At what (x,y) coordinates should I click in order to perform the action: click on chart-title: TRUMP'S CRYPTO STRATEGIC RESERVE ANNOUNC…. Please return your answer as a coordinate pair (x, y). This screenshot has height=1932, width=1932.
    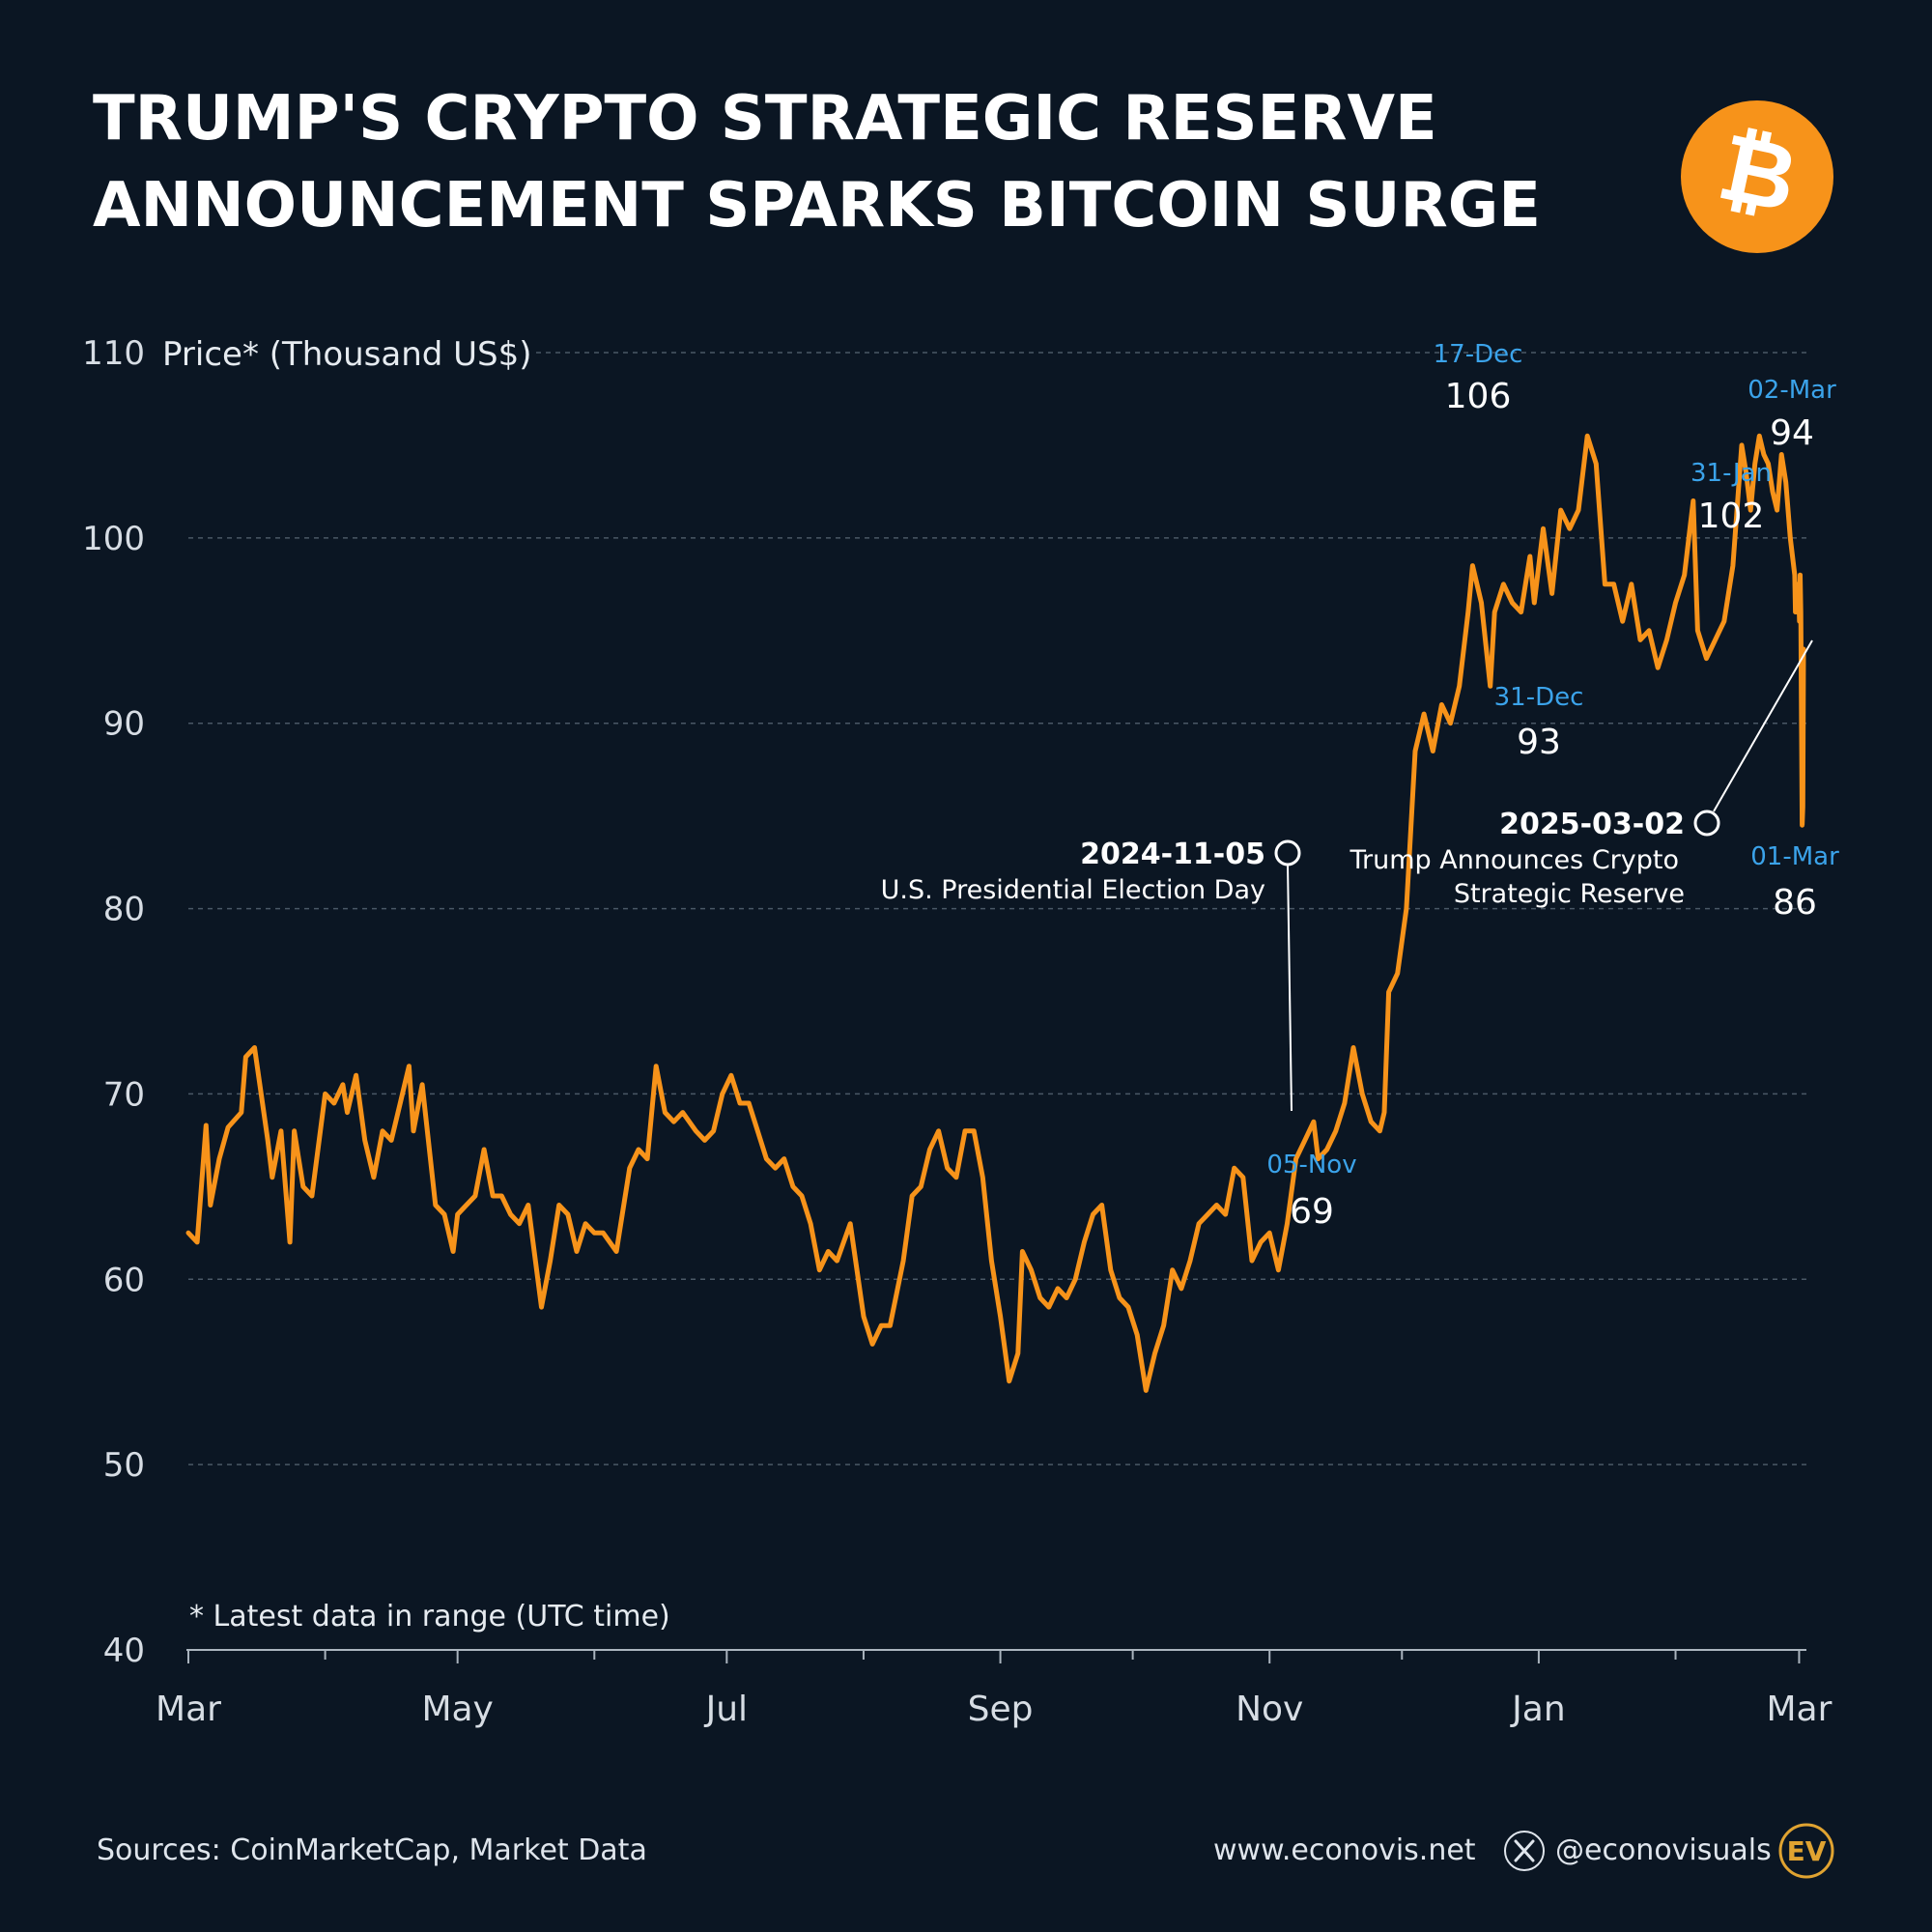
    Looking at the image, I should click on (865, 162).